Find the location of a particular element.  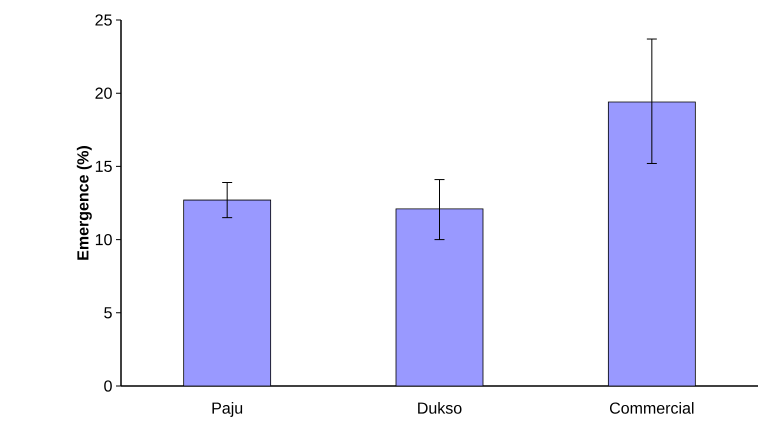

y-tick-label: 5 is located at coordinates (108, 312).